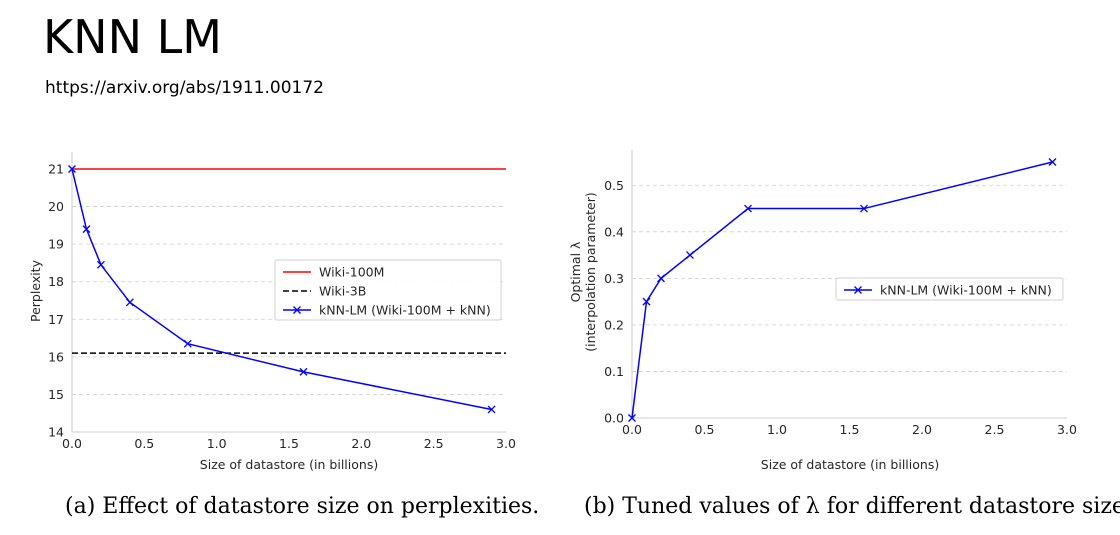 This screenshot has width=1120, height=535. What do you see at coordinates (56, 244) in the screenshot?
I see `chart-a-ytick-label: 19` at bounding box center [56, 244].